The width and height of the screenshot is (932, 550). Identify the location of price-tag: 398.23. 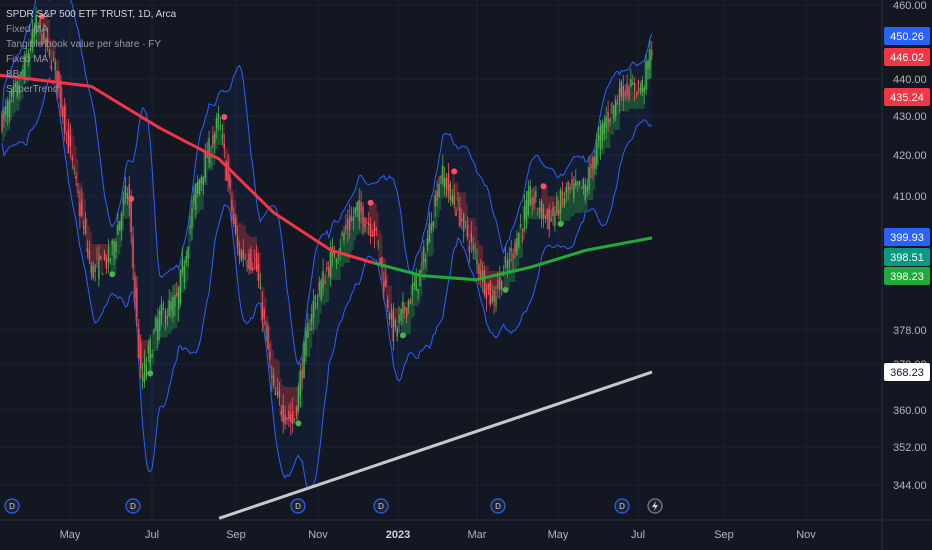
(907, 276).